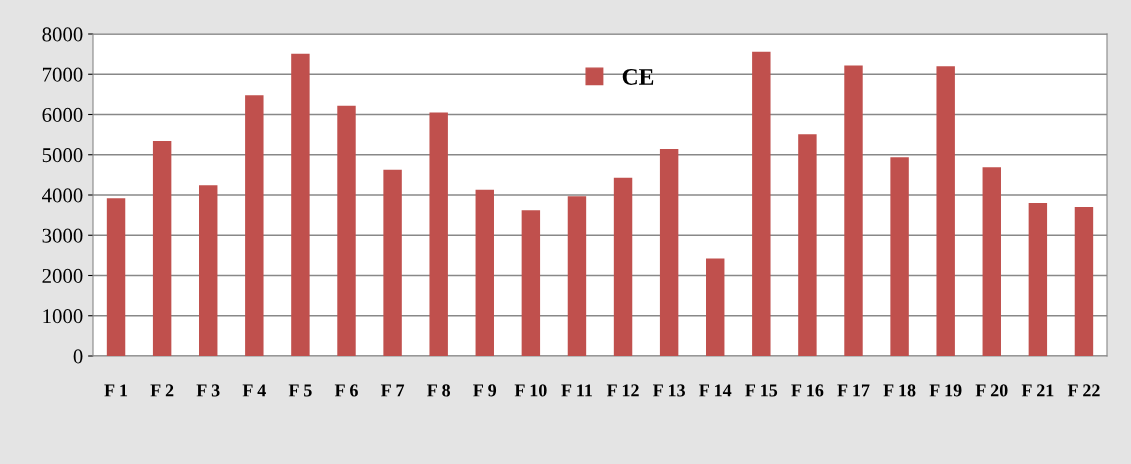 The width and height of the screenshot is (1131, 464). What do you see at coordinates (761, 390) in the screenshot?
I see `x-tick-label: F 15` at bounding box center [761, 390].